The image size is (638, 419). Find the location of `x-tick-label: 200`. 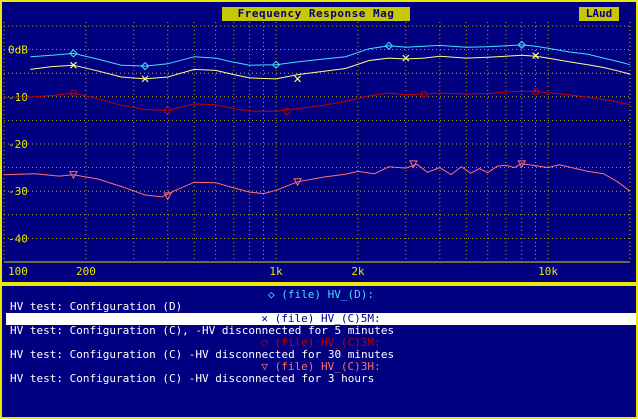

x-tick-label: 200 is located at coordinates (86, 271).